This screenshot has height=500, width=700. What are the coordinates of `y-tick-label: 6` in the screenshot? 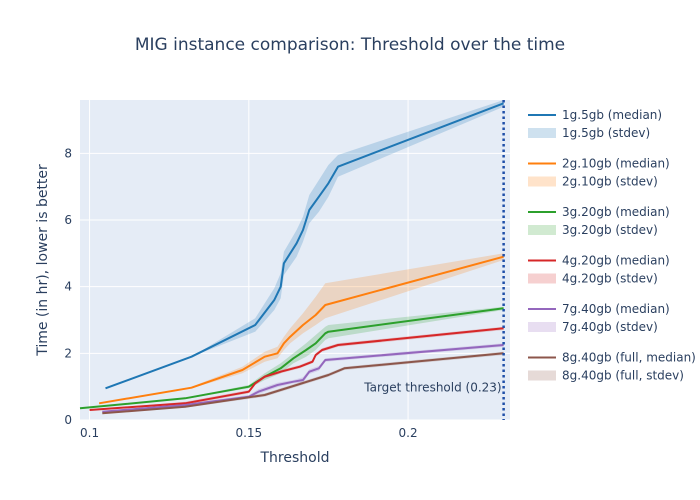 It's located at (68, 220).